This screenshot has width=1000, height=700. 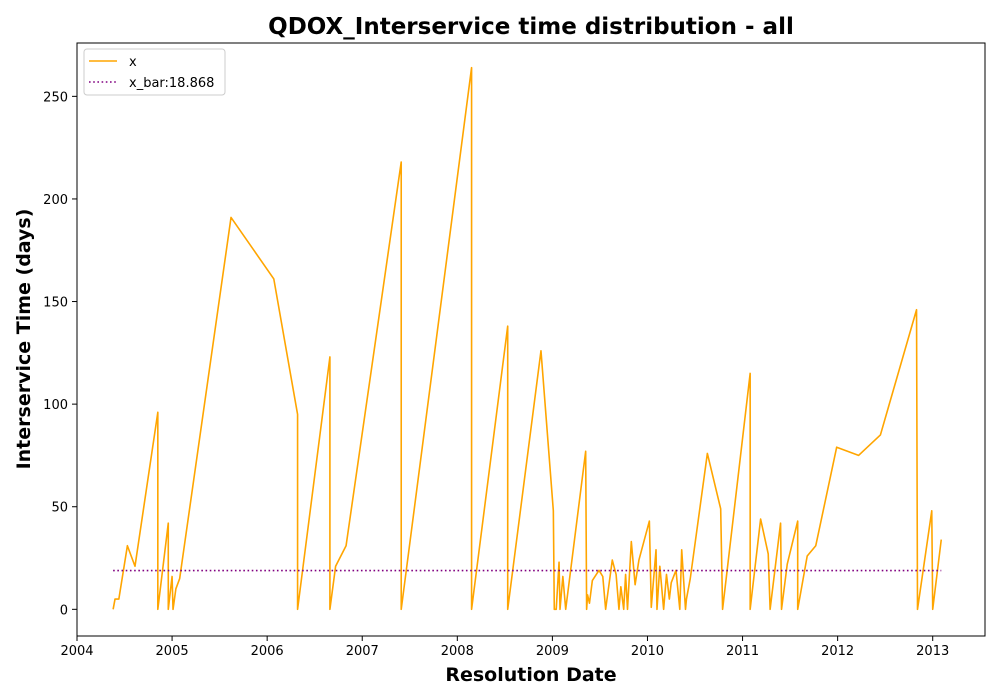 What do you see at coordinates (172, 651) in the screenshot?
I see `x-tick-label: 2005` at bounding box center [172, 651].